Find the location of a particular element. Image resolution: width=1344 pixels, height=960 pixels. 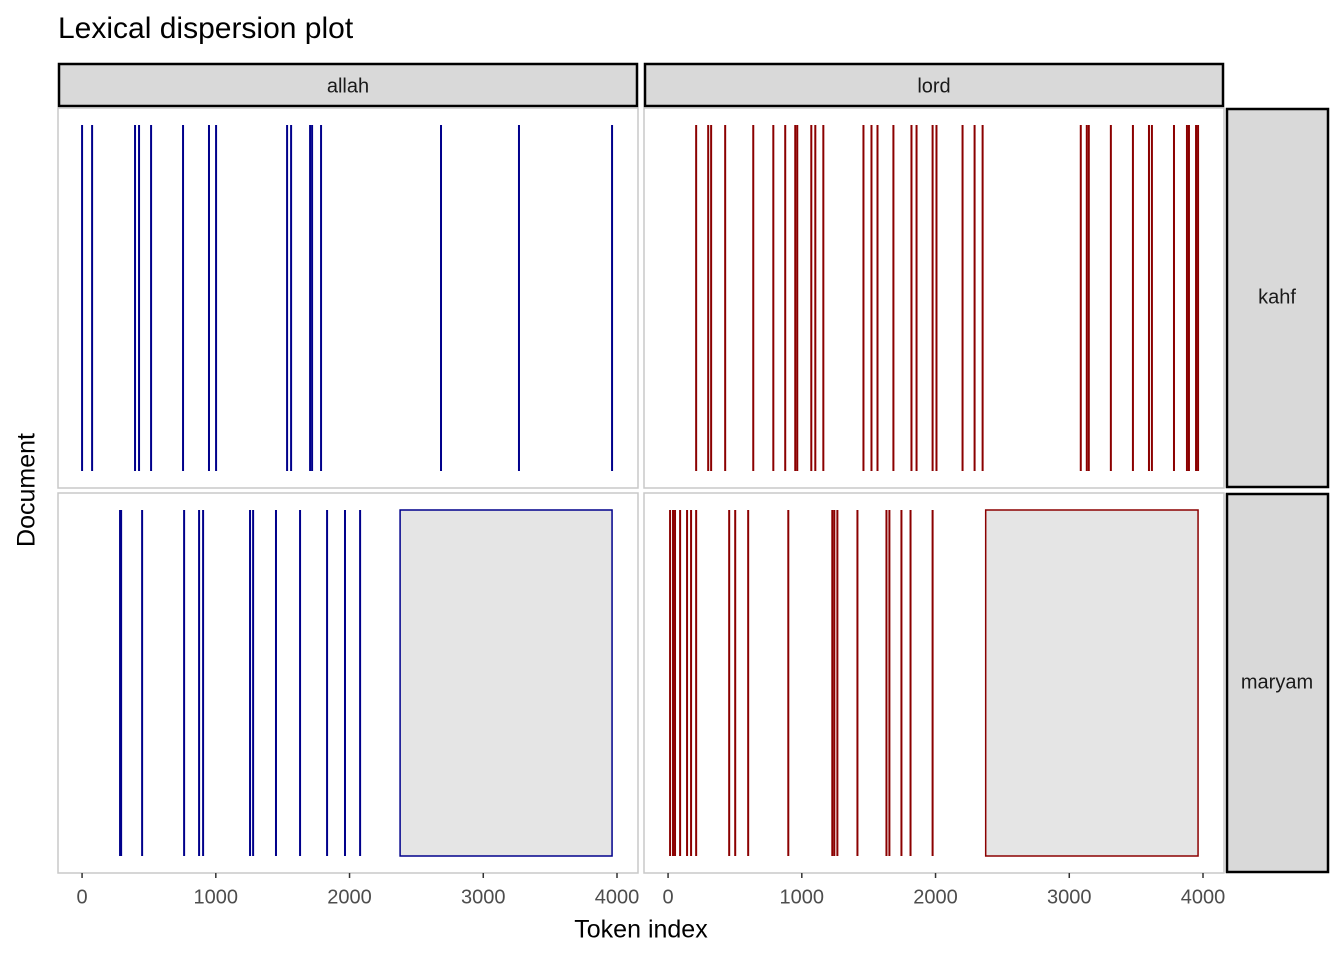

strip-label: allah is located at coordinates (348, 86).